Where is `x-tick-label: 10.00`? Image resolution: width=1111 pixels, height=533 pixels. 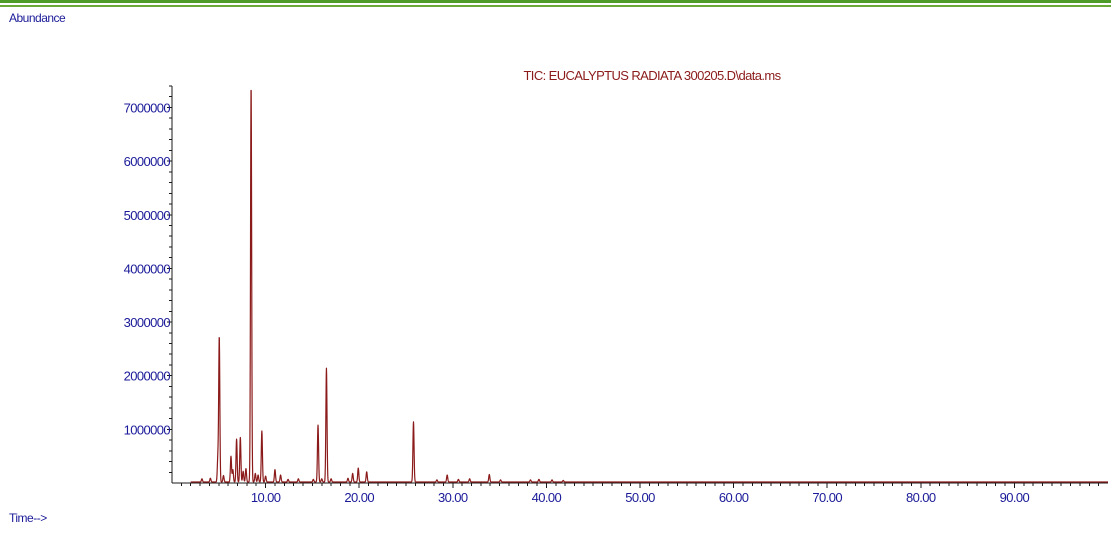
x-tick-label: 10.00 is located at coordinates (266, 497).